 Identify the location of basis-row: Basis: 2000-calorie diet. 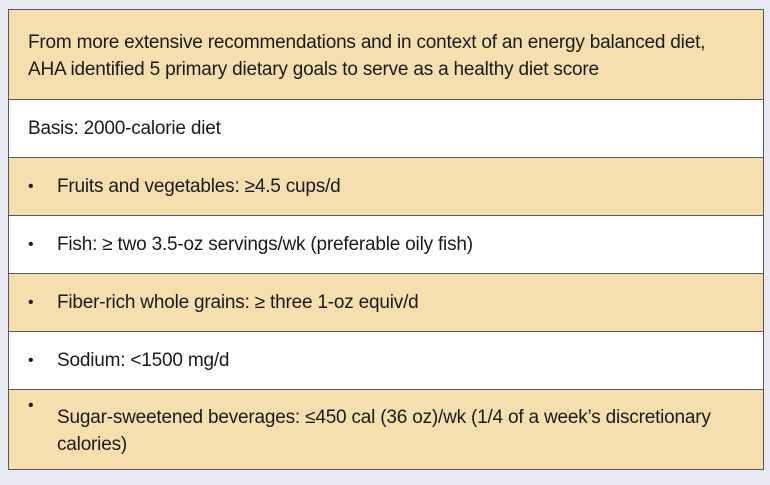
(386, 129).